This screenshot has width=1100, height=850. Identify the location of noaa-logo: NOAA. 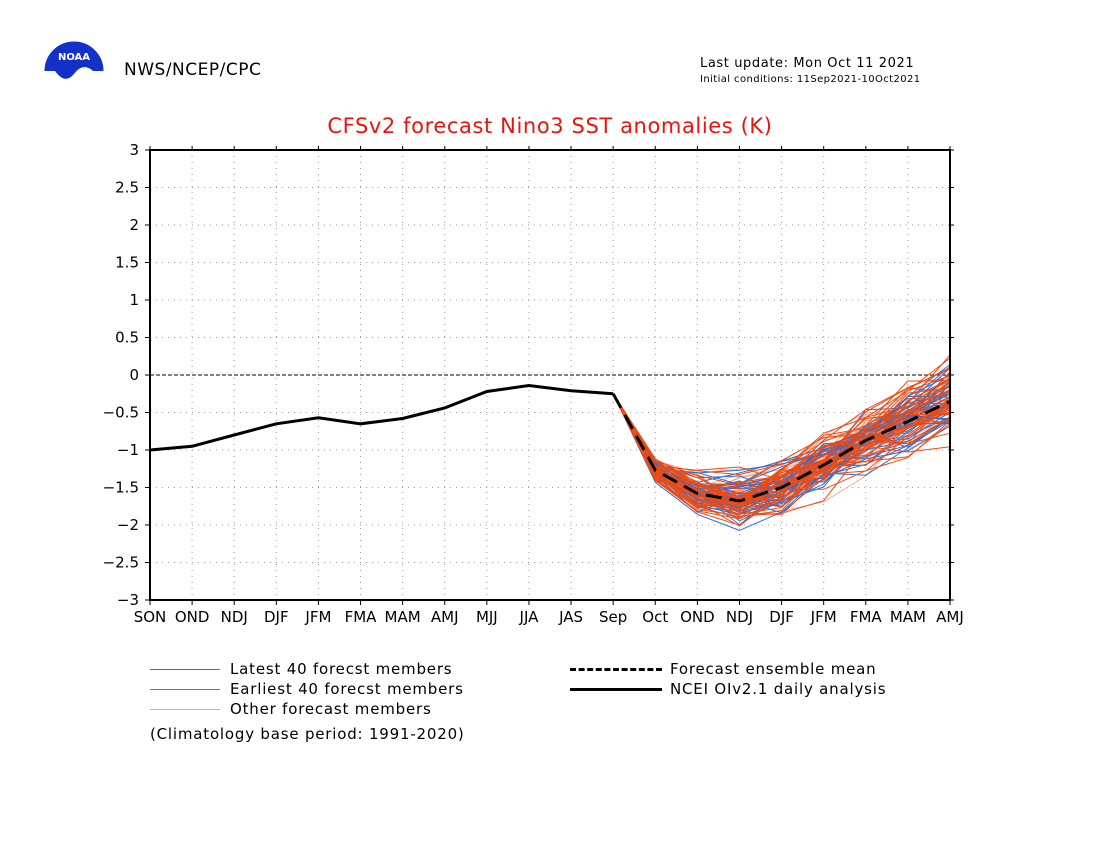
(74, 71).